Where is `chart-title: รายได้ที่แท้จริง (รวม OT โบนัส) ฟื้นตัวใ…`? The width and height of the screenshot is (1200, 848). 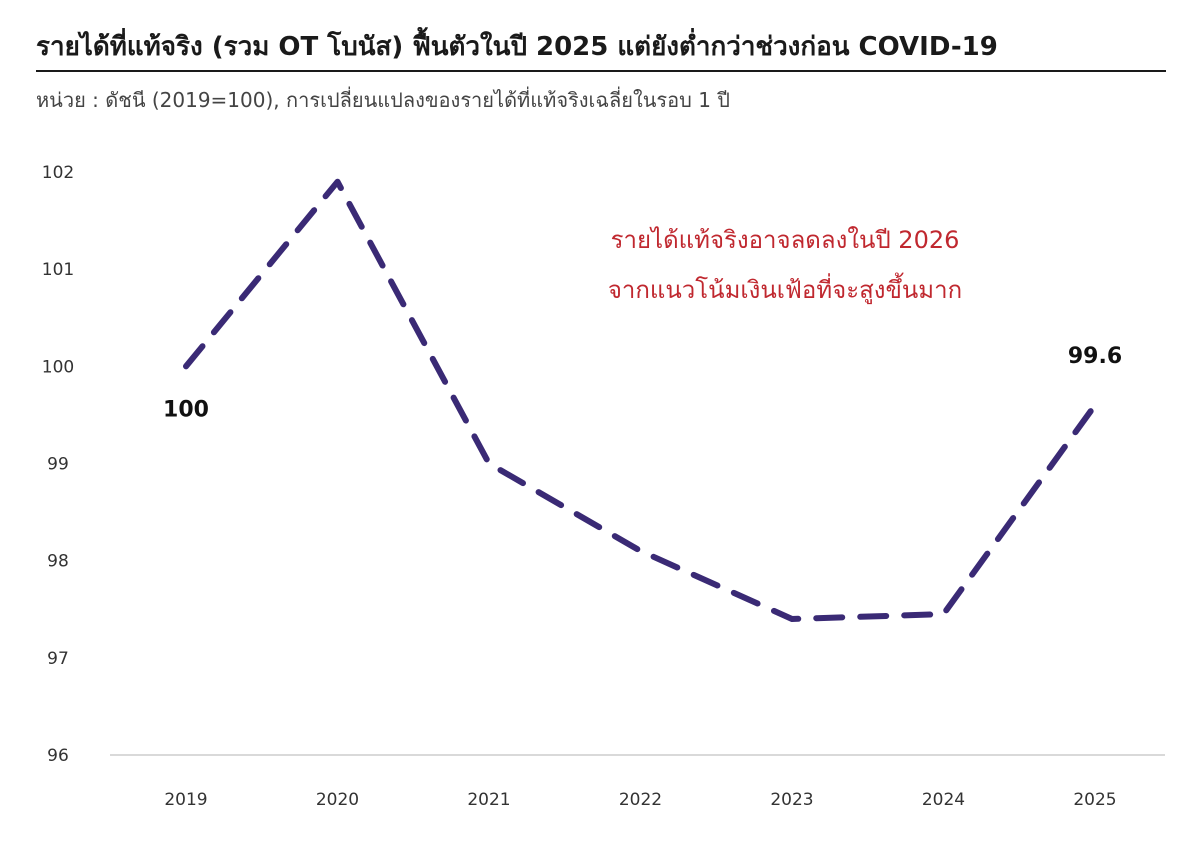 chart-title: รายได้ที่แท้จริง (รวม OT โบนัส) ฟื้นตัวใ… is located at coordinates (517, 47).